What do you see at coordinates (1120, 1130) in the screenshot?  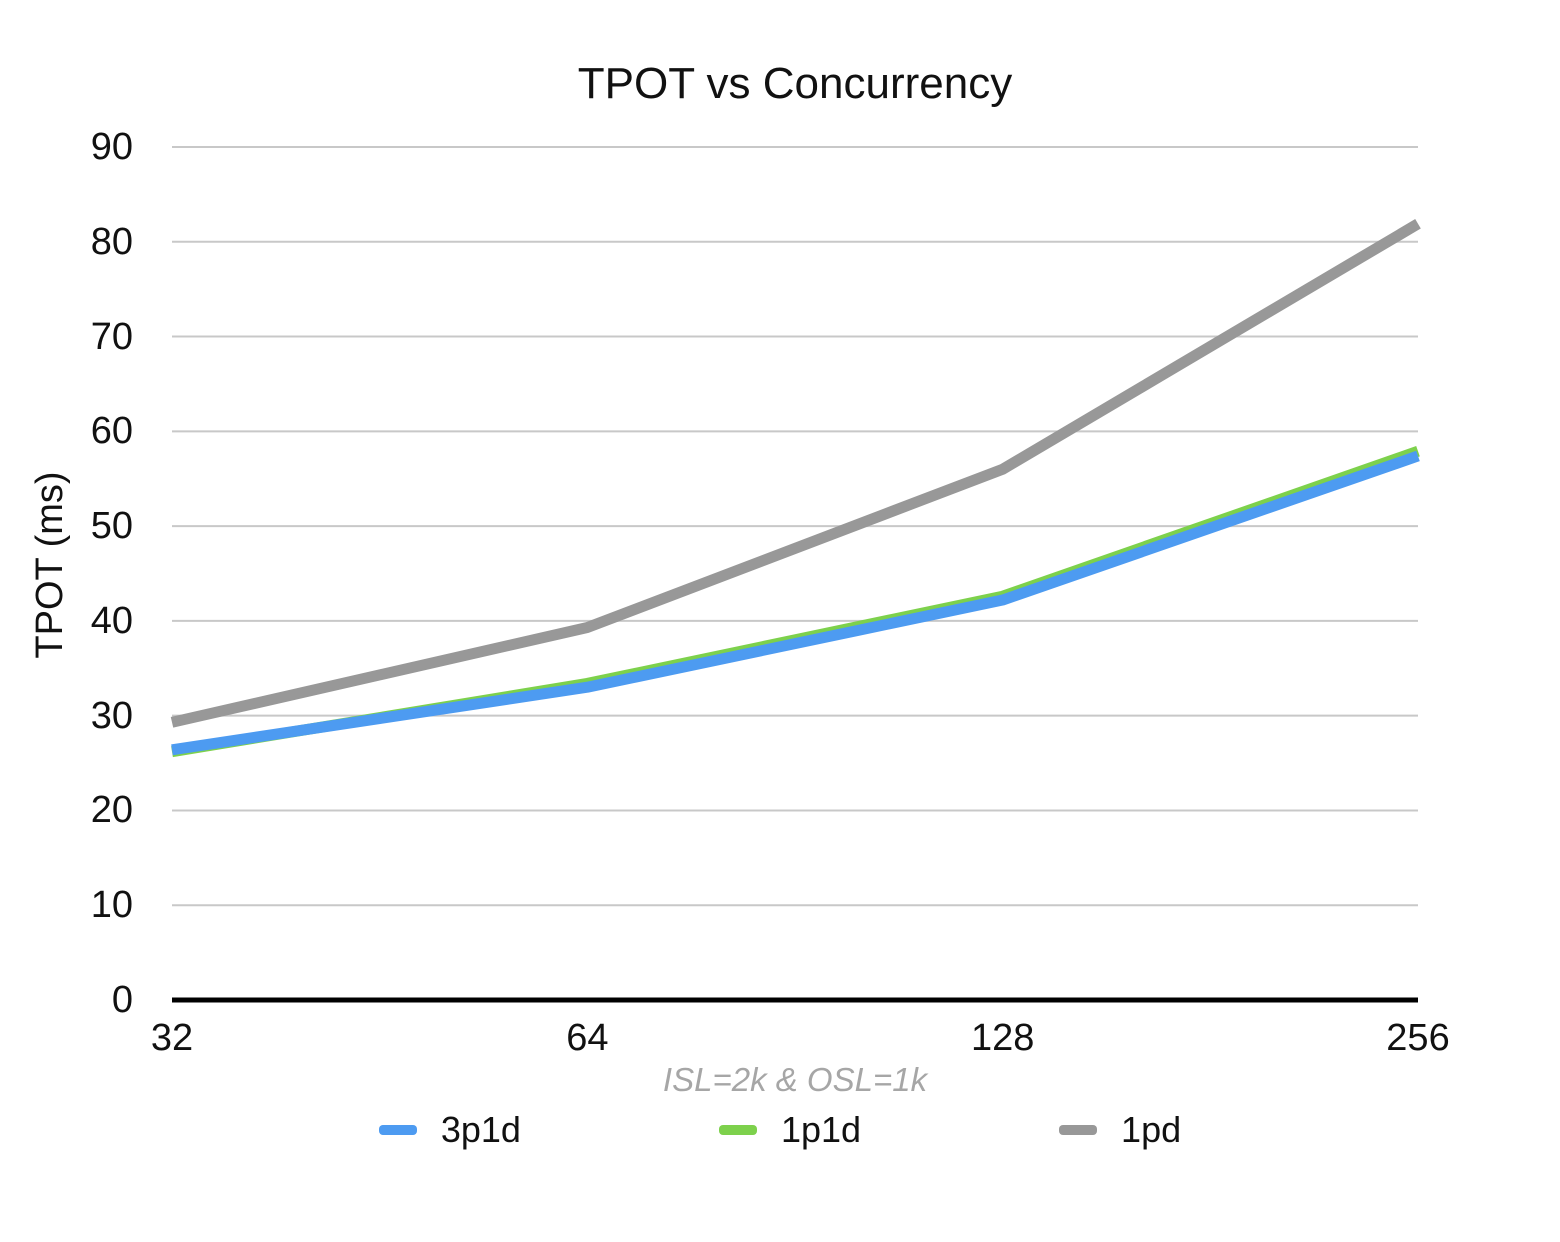 I see `legend-item-1pd: 1pd` at bounding box center [1120, 1130].